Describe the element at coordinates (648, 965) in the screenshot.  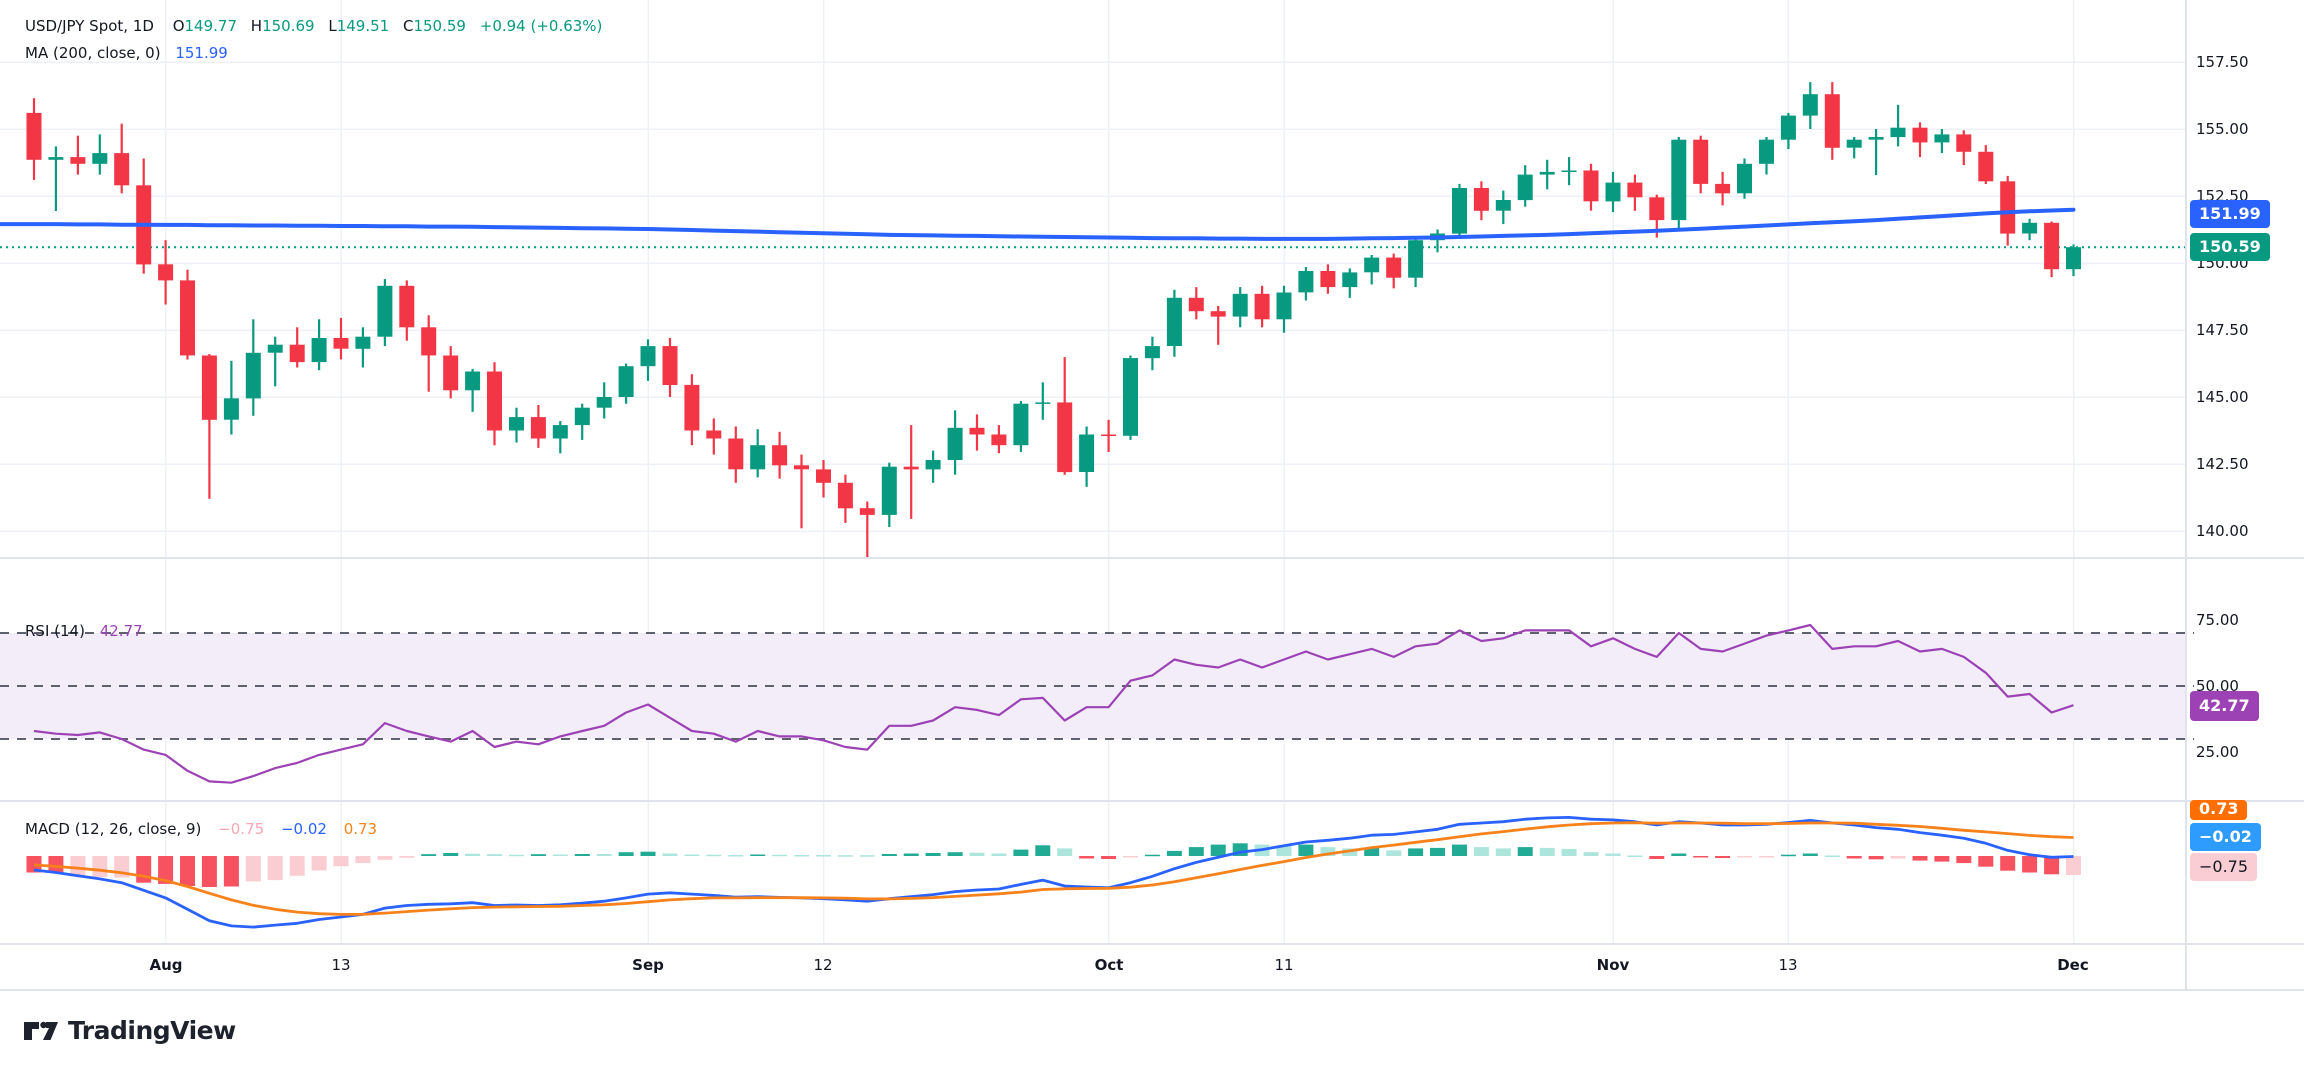
I see `time-axis-label: Sep` at that location.